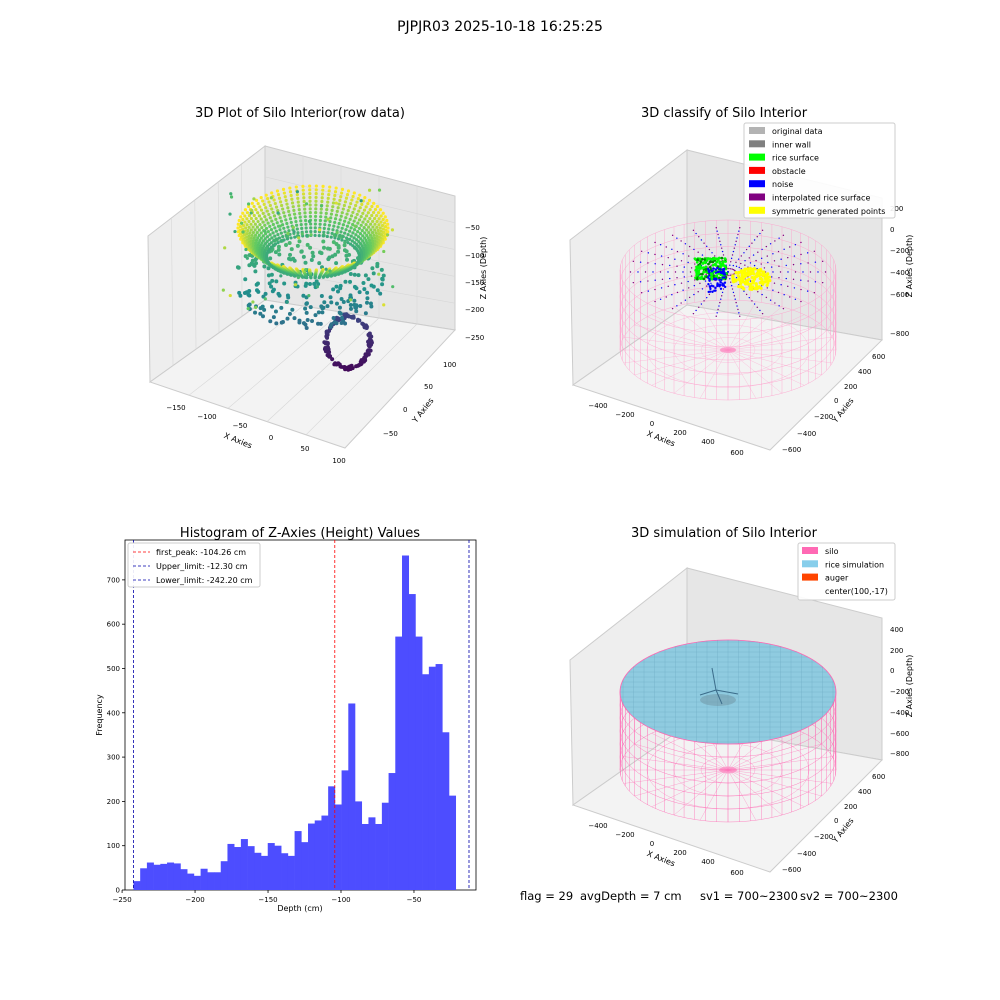 The width and height of the screenshot is (1000, 1000). I want to click on classify-z-ticks: 200 0 −200 −400 −600 −800, so click(899, 271).